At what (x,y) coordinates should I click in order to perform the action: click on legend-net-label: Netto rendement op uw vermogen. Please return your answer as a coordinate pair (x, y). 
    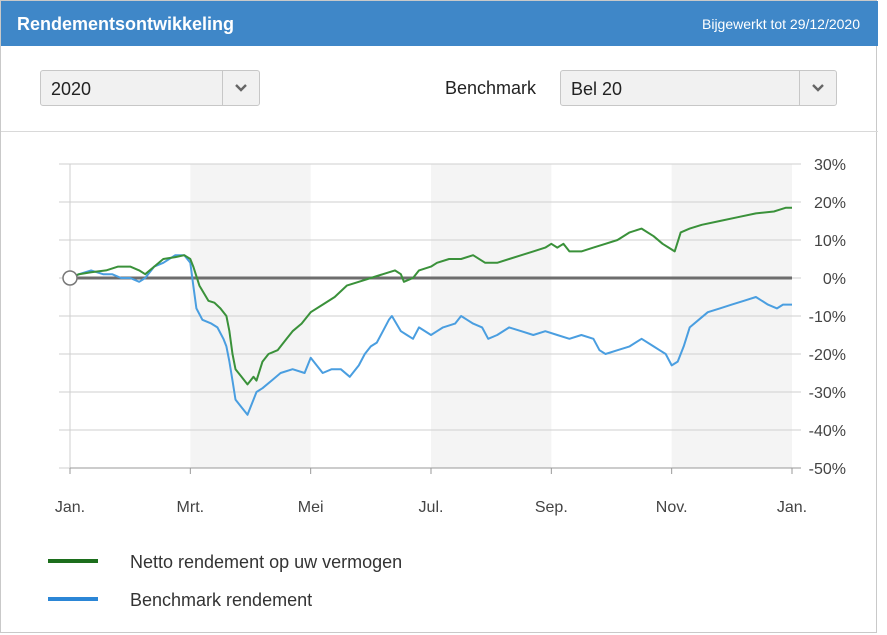
    Looking at the image, I should click on (266, 562).